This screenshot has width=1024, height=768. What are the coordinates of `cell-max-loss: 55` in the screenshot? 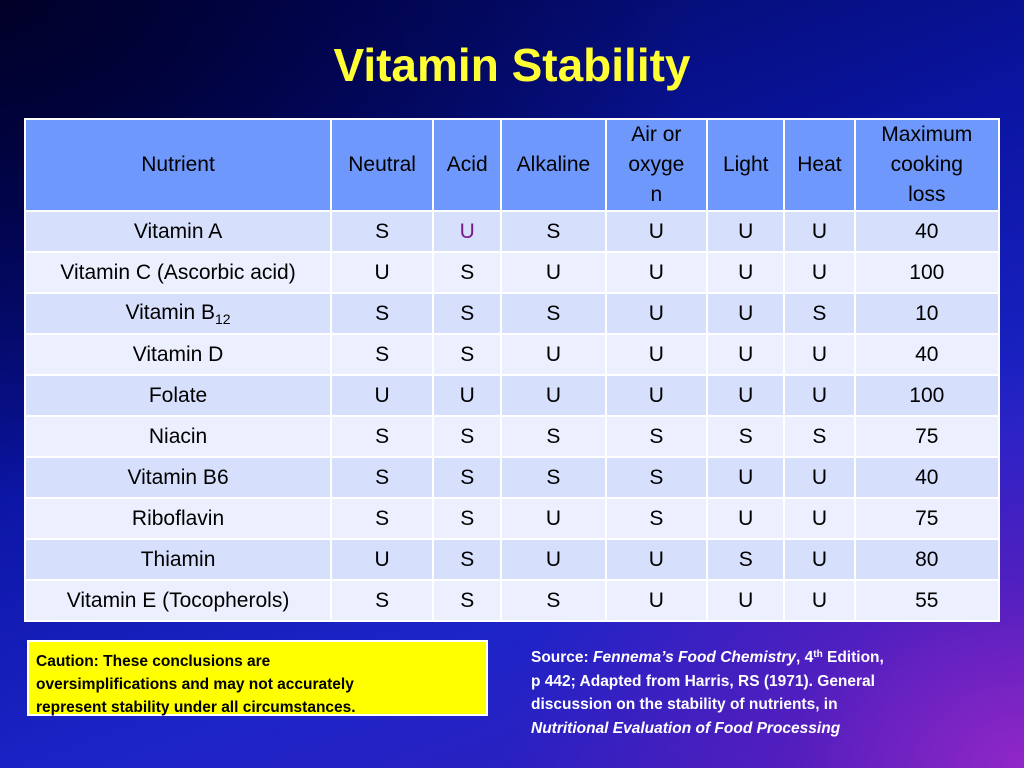 It's located at (927, 600).